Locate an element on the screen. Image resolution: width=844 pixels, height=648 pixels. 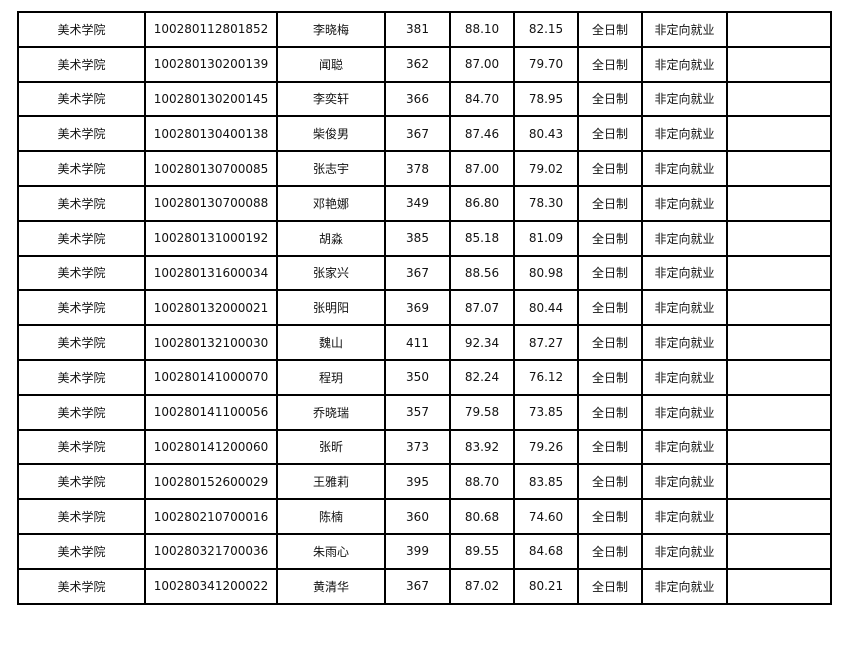
final-score-cell: 74.60 is located at coordinates (546, 516).